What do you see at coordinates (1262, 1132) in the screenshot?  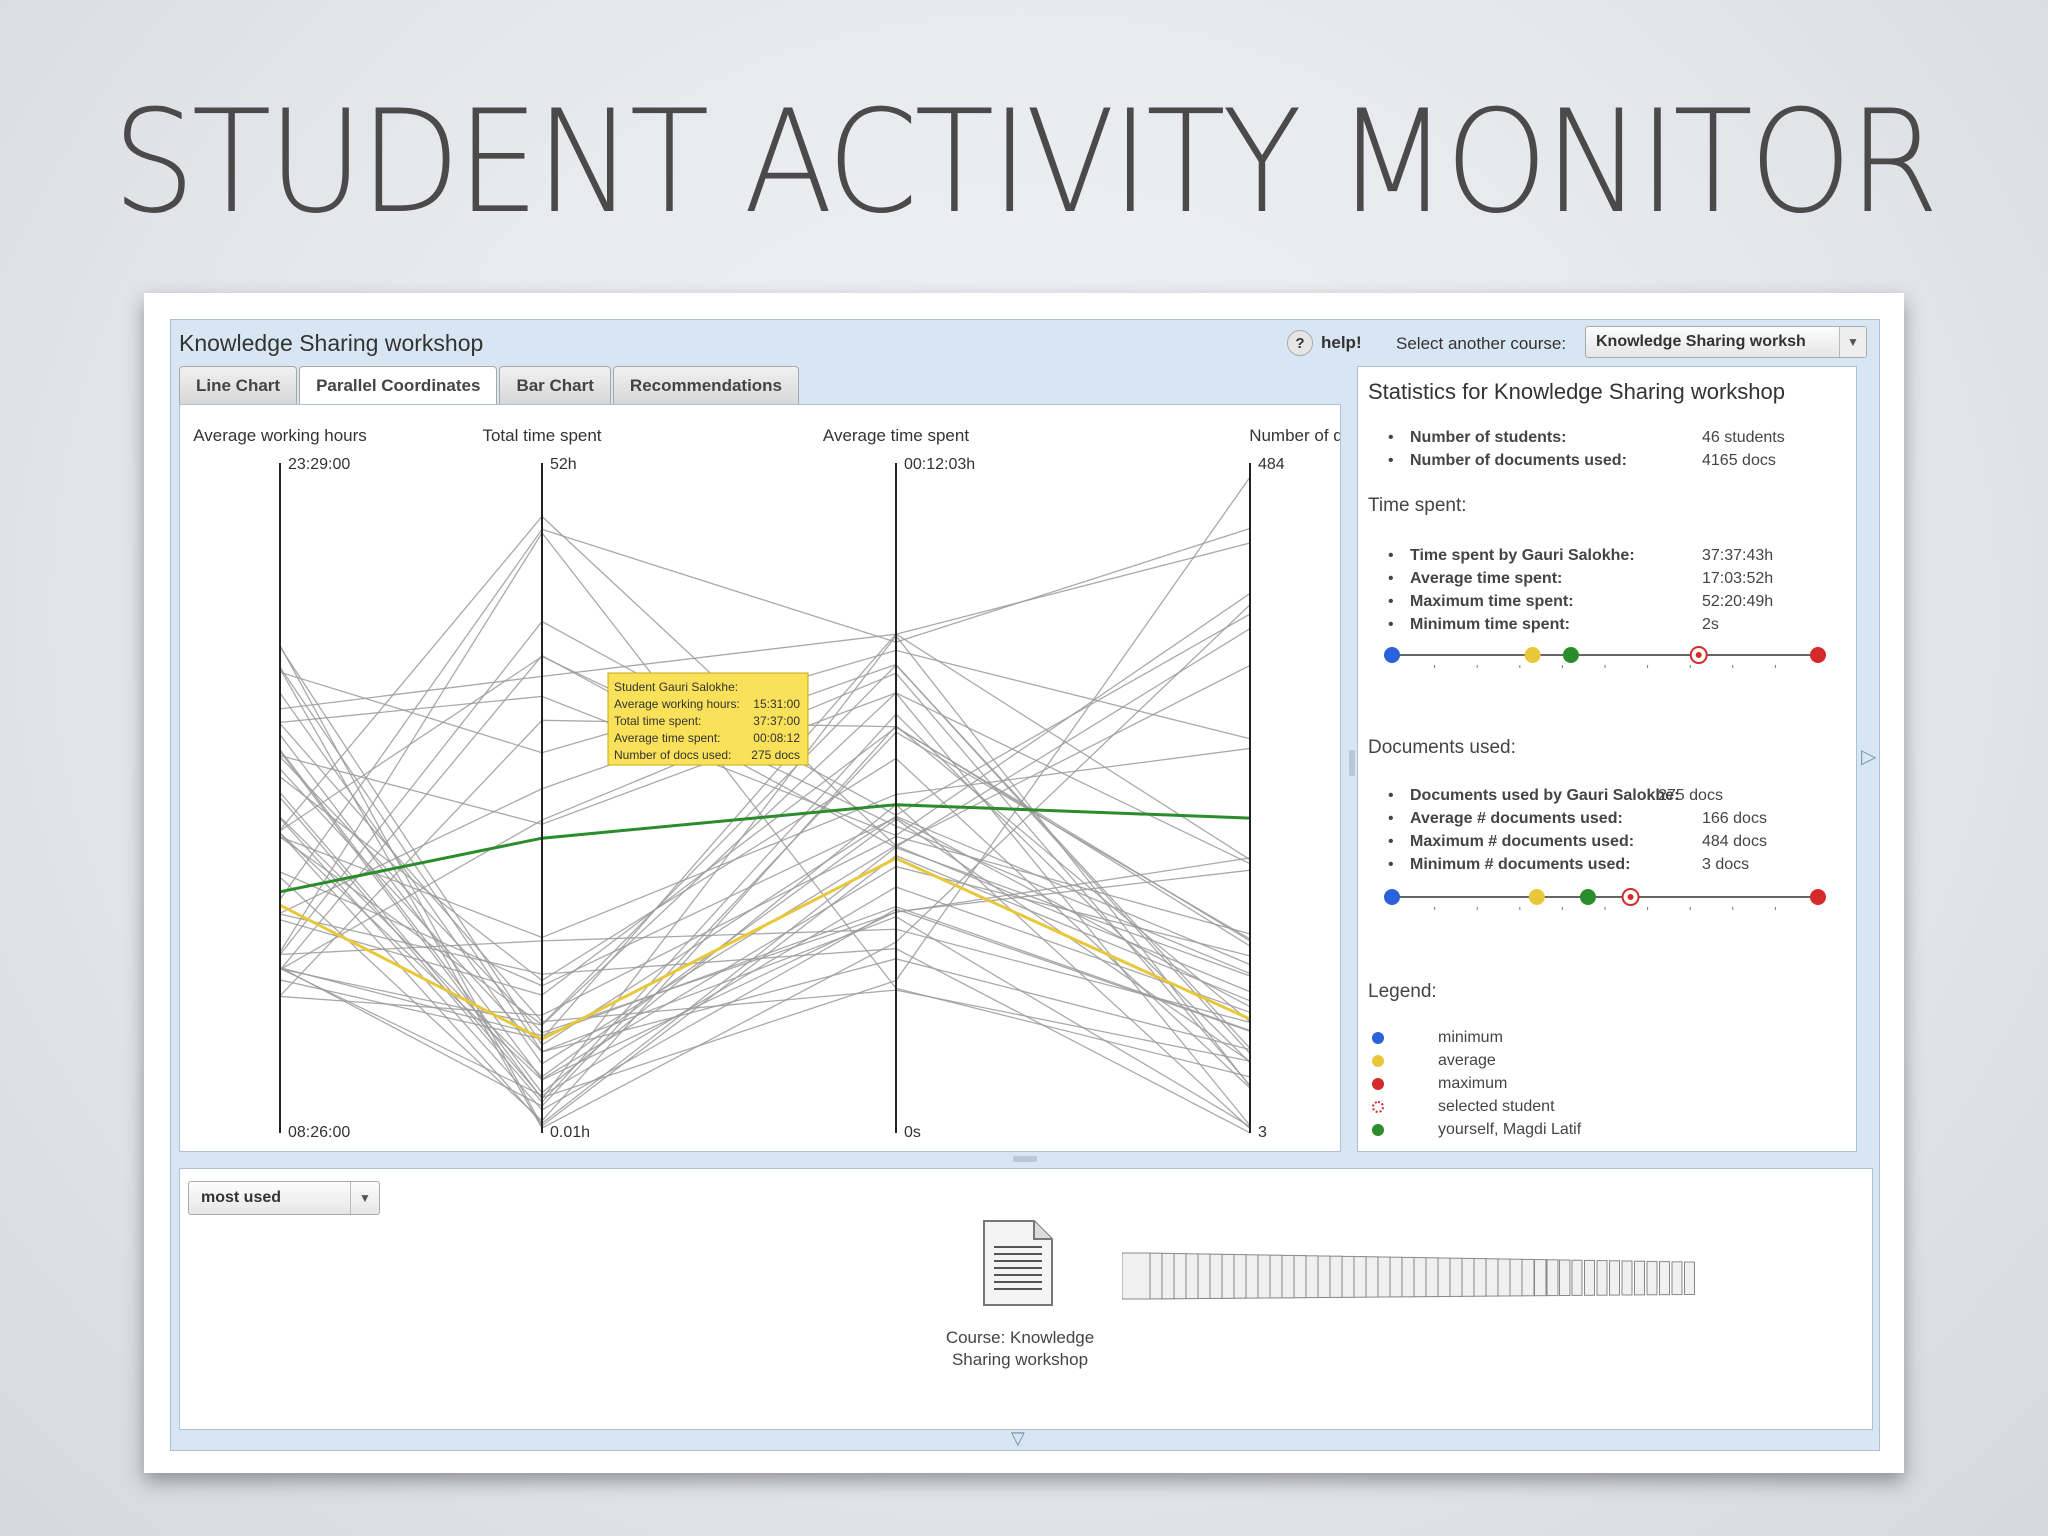 I see `axis-min-label: 3` at bounding box center [1262, 1132].